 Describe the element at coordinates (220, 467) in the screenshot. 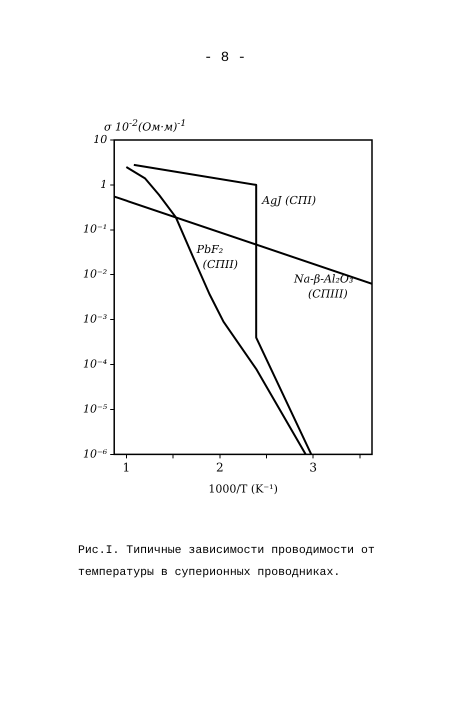

I see `x-tick-label: 2` at that location.